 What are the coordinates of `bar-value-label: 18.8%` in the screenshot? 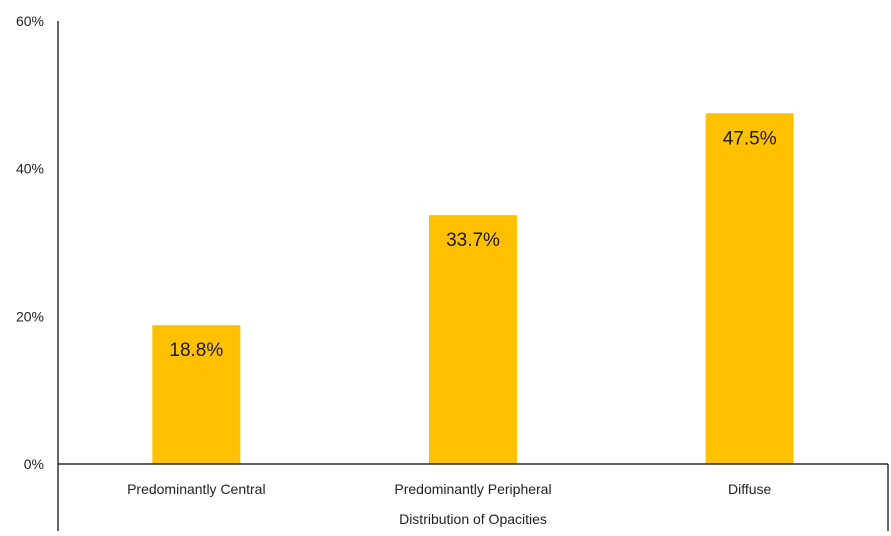 It's located at (196, 350).